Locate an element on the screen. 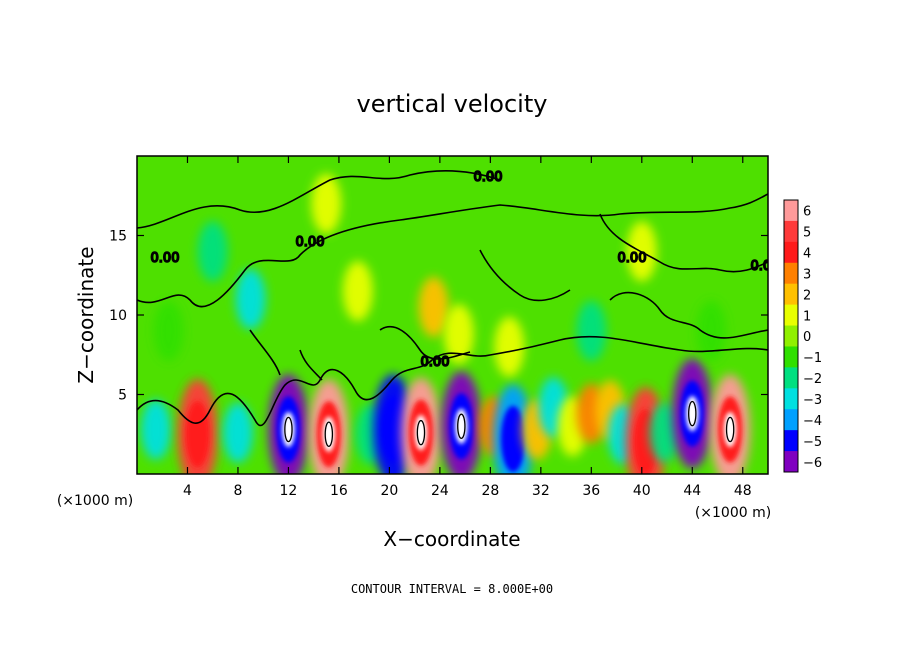 Image resolution: width=904 pixels, height=654 pixels. x-tick-label: 28 is located at coordinates (490, 491).